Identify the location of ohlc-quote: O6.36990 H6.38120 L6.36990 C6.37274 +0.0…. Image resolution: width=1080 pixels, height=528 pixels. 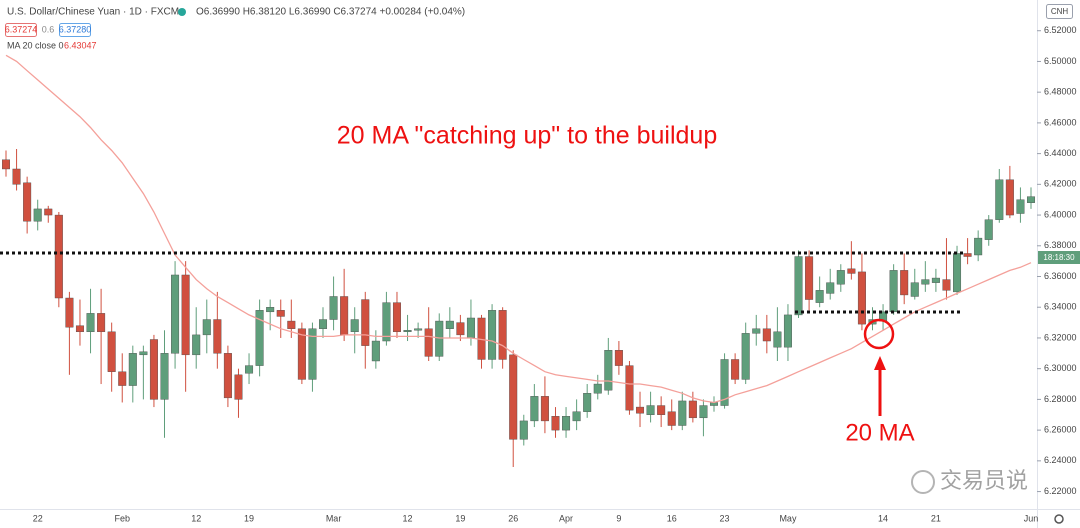
(330, 12).